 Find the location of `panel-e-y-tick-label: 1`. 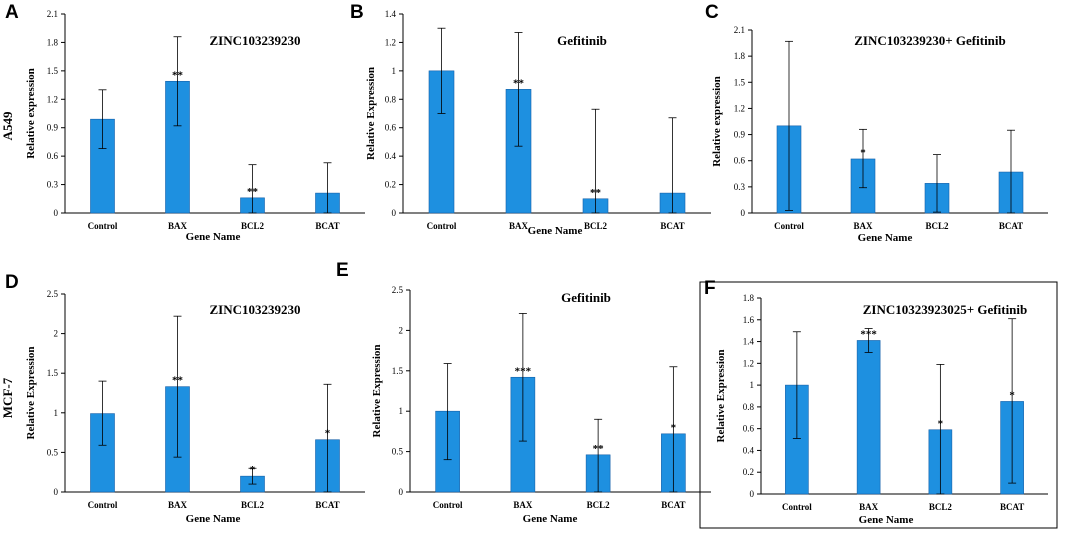

panel-e-y-tick-label: 1 is located at coordinates (401, 411).